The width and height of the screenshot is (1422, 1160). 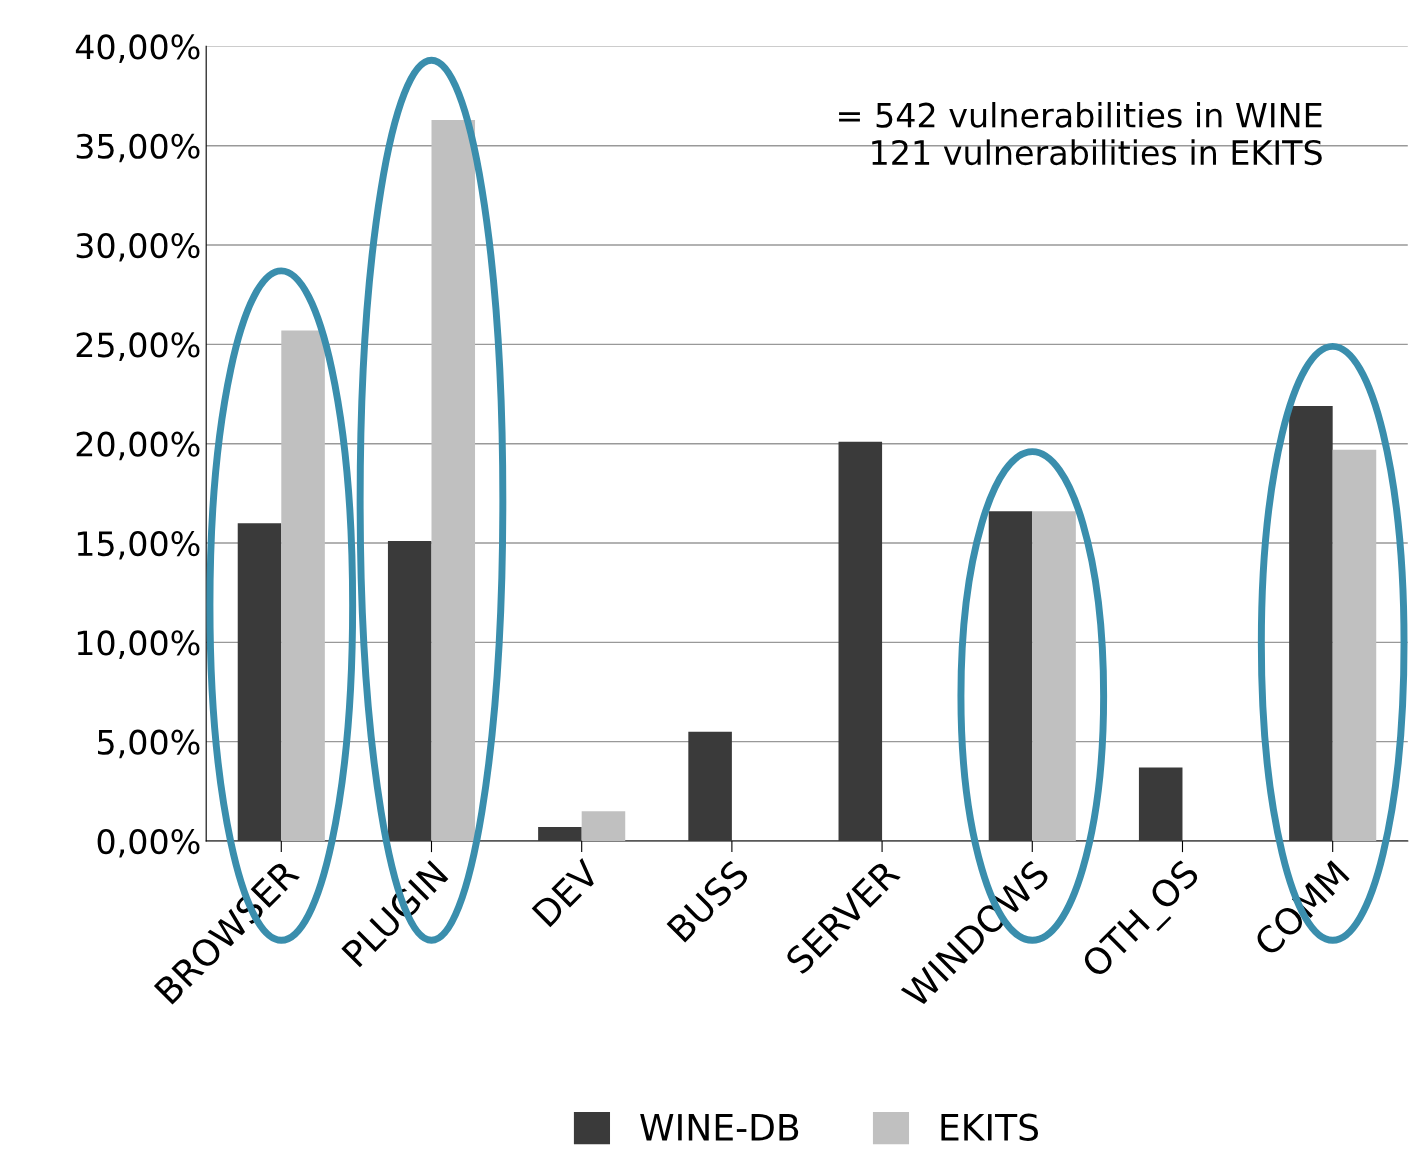 I want to click on y-tick-label: 35,00%, so click(x=138, y=148).